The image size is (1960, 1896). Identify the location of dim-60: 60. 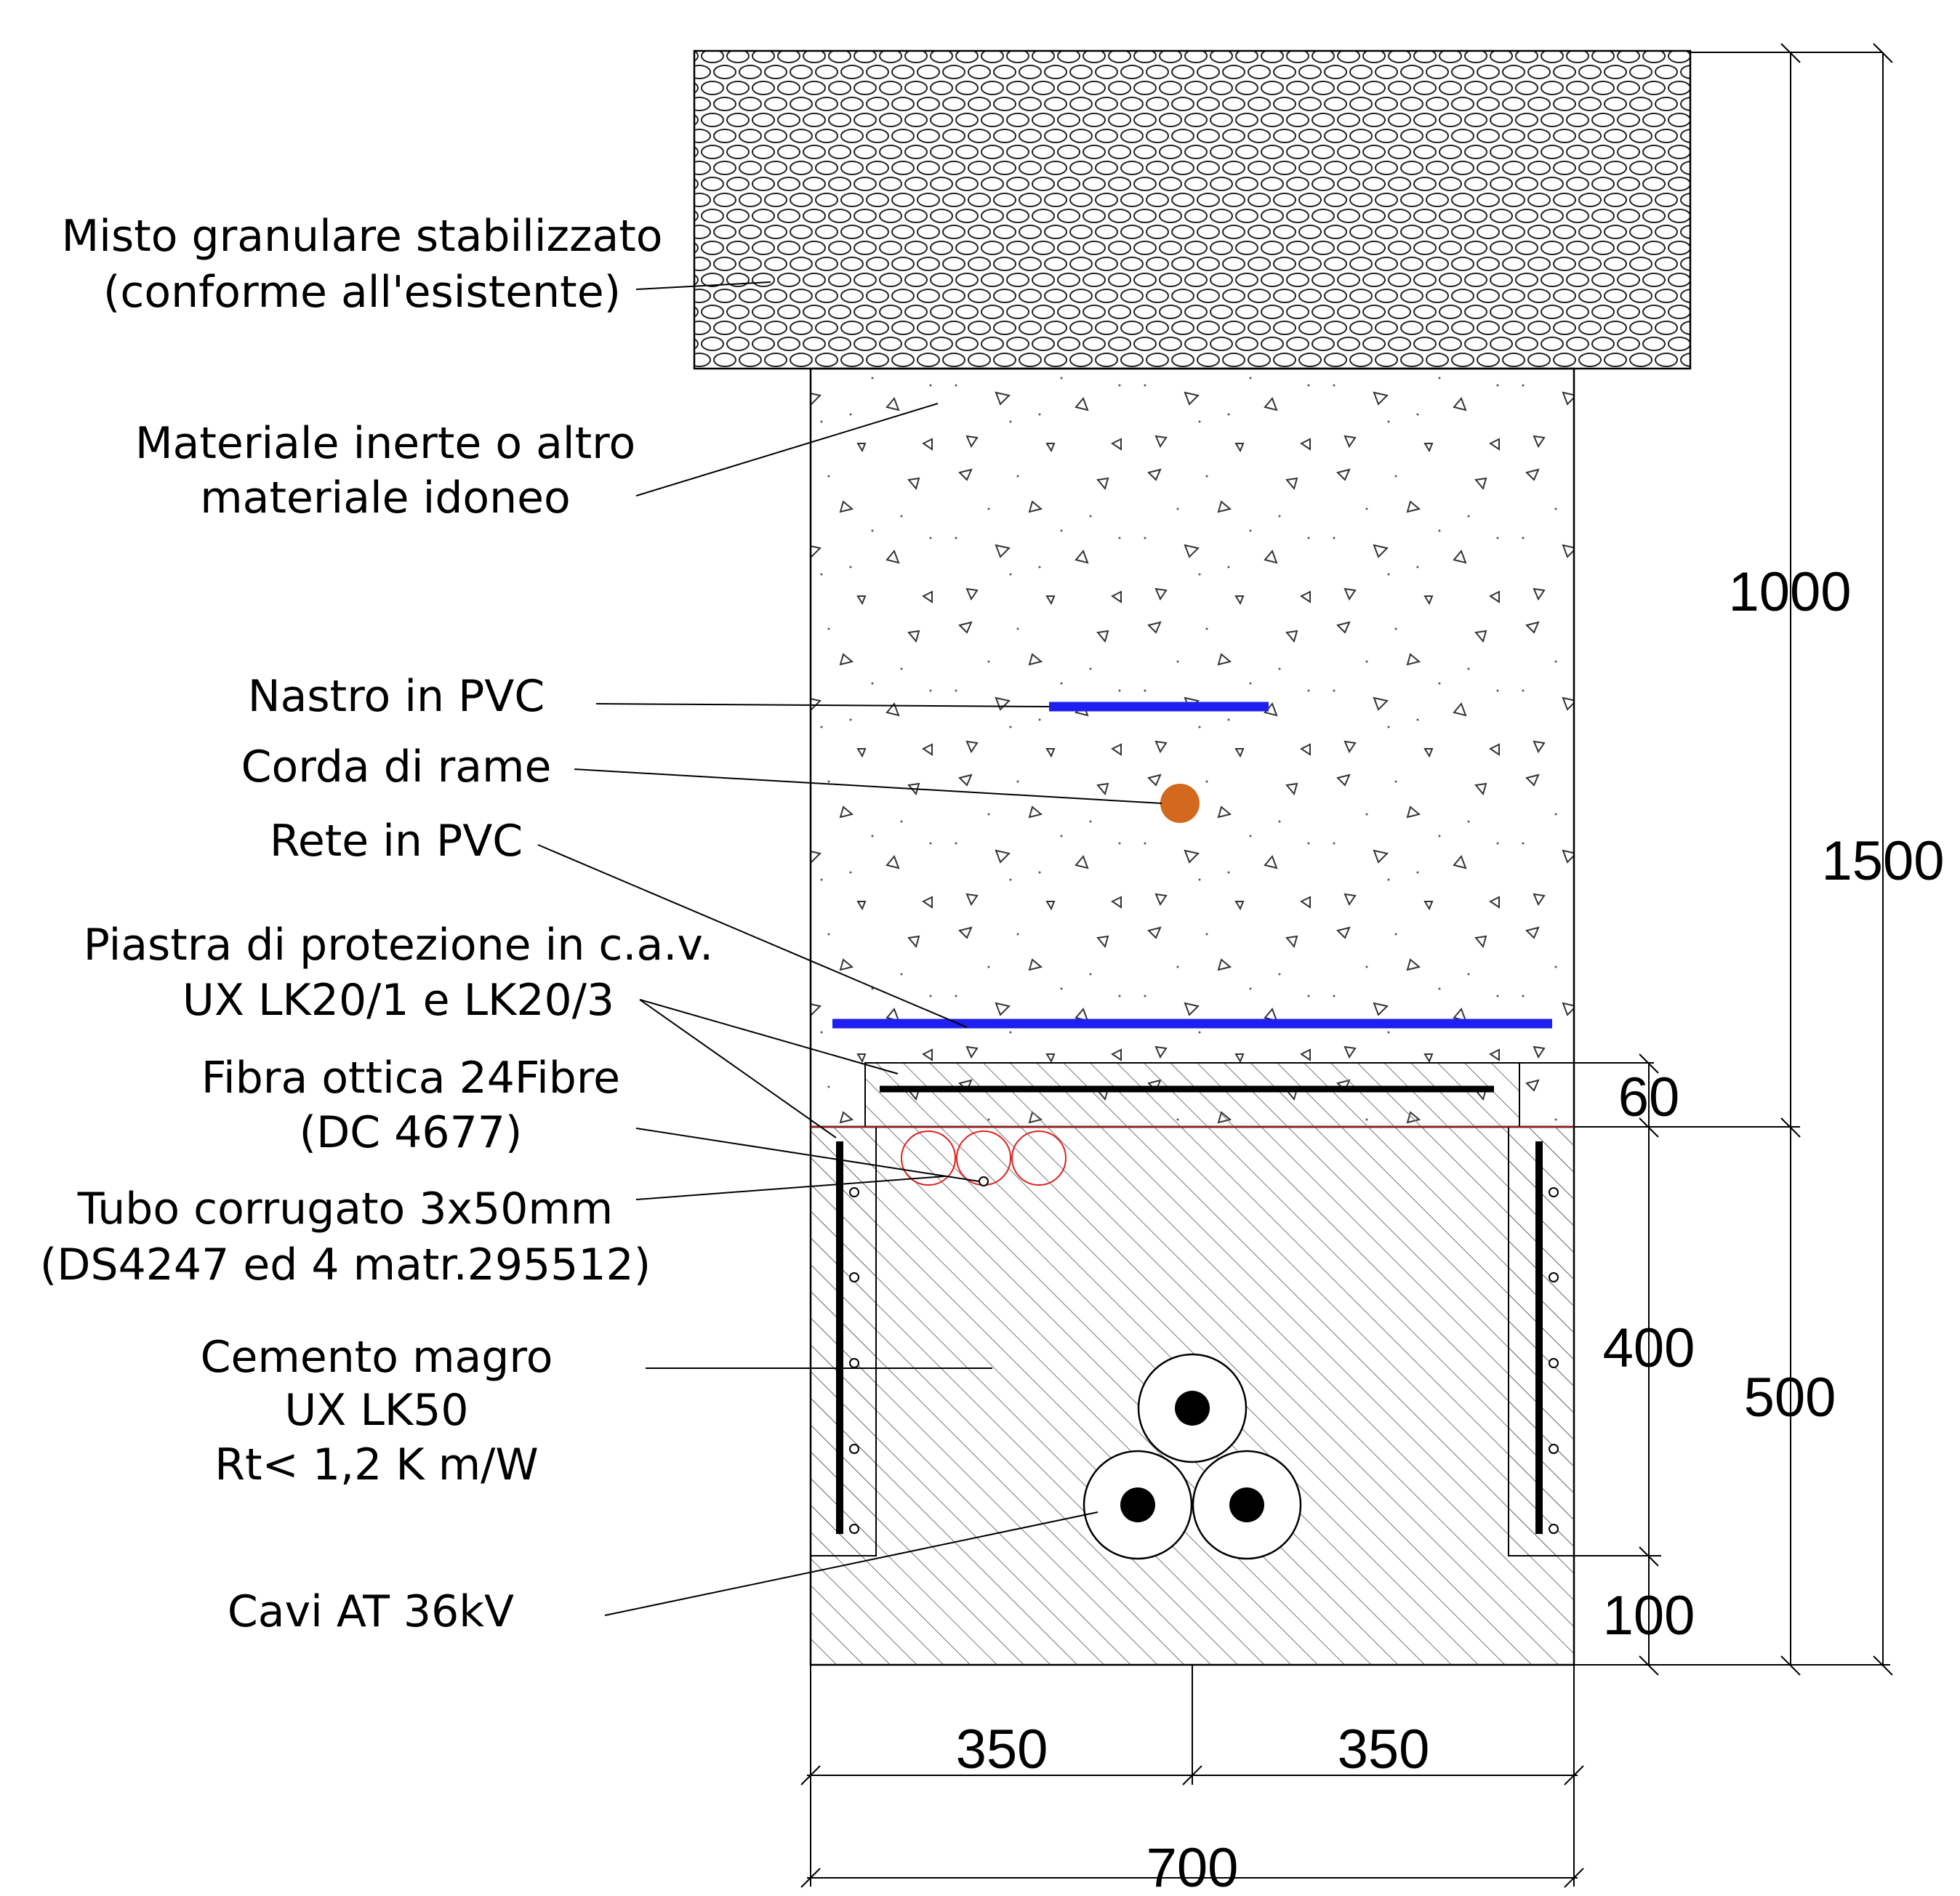
(1649, 1097).